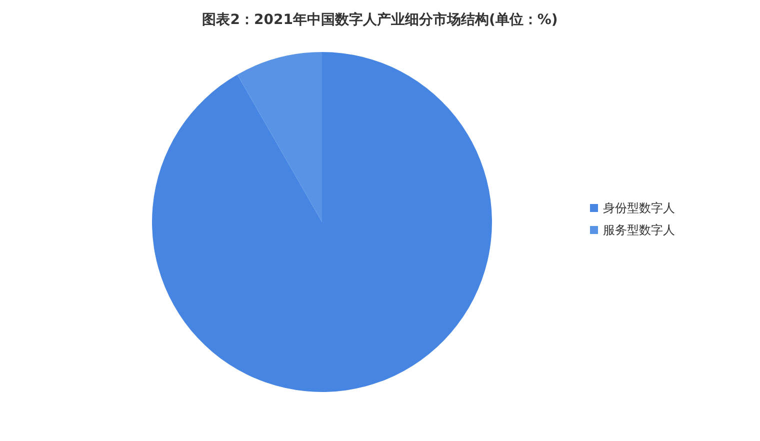  I want to click on chart-title: 图表2：2021年中国数字人产业细分市场结构(单位：%), so click(380, 19).